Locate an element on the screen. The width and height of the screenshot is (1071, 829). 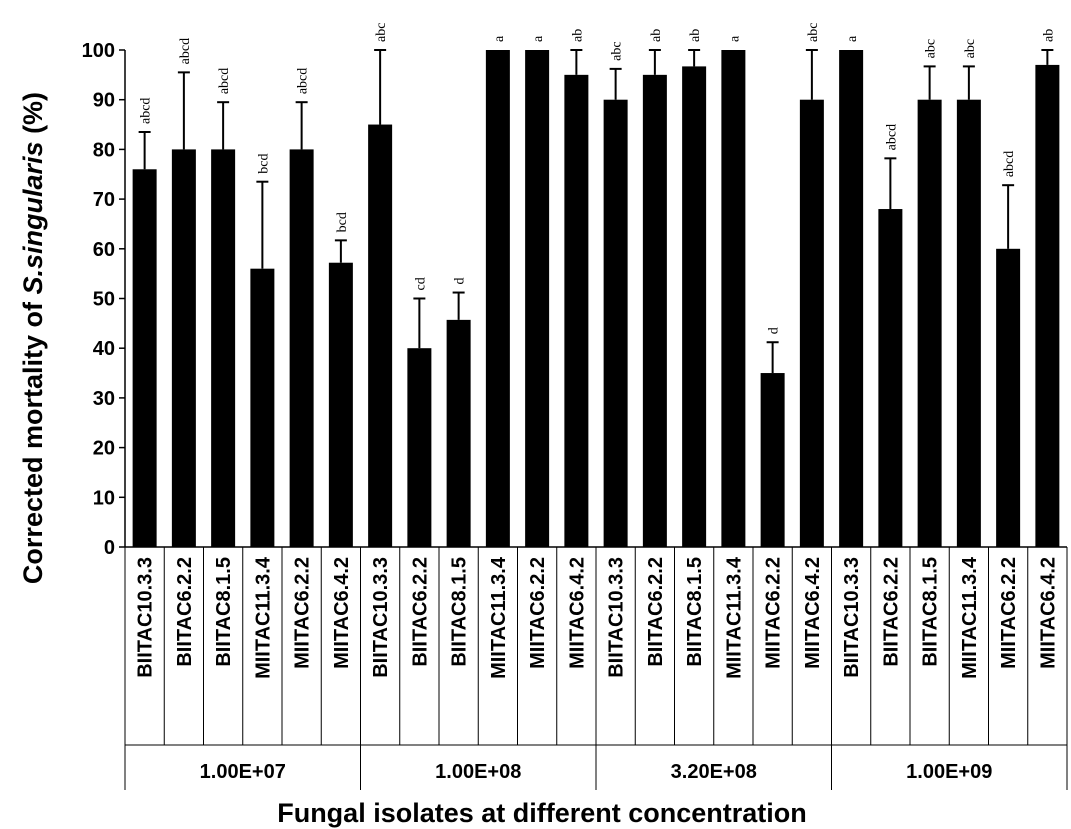
significance-letters: cd is located at coordinates (420, 283).